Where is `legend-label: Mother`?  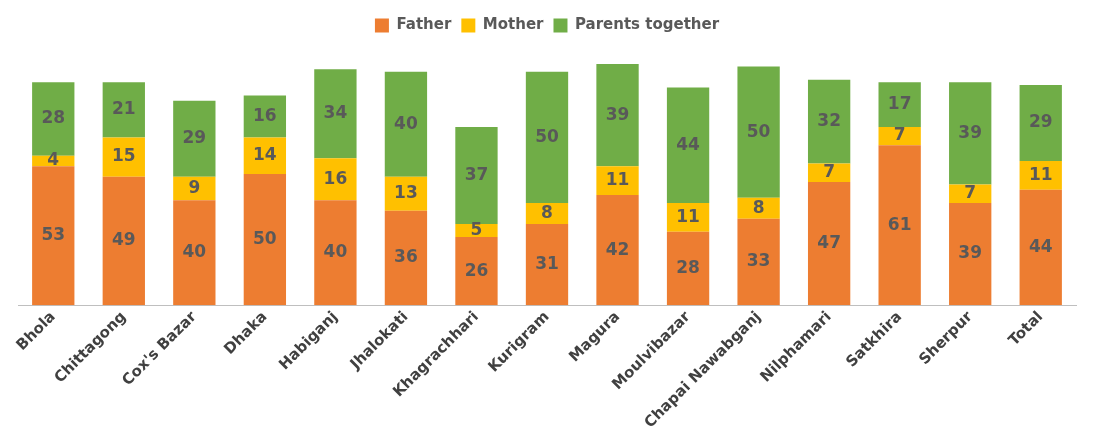
legend-label: Mother is located at coordinates (513, 24).